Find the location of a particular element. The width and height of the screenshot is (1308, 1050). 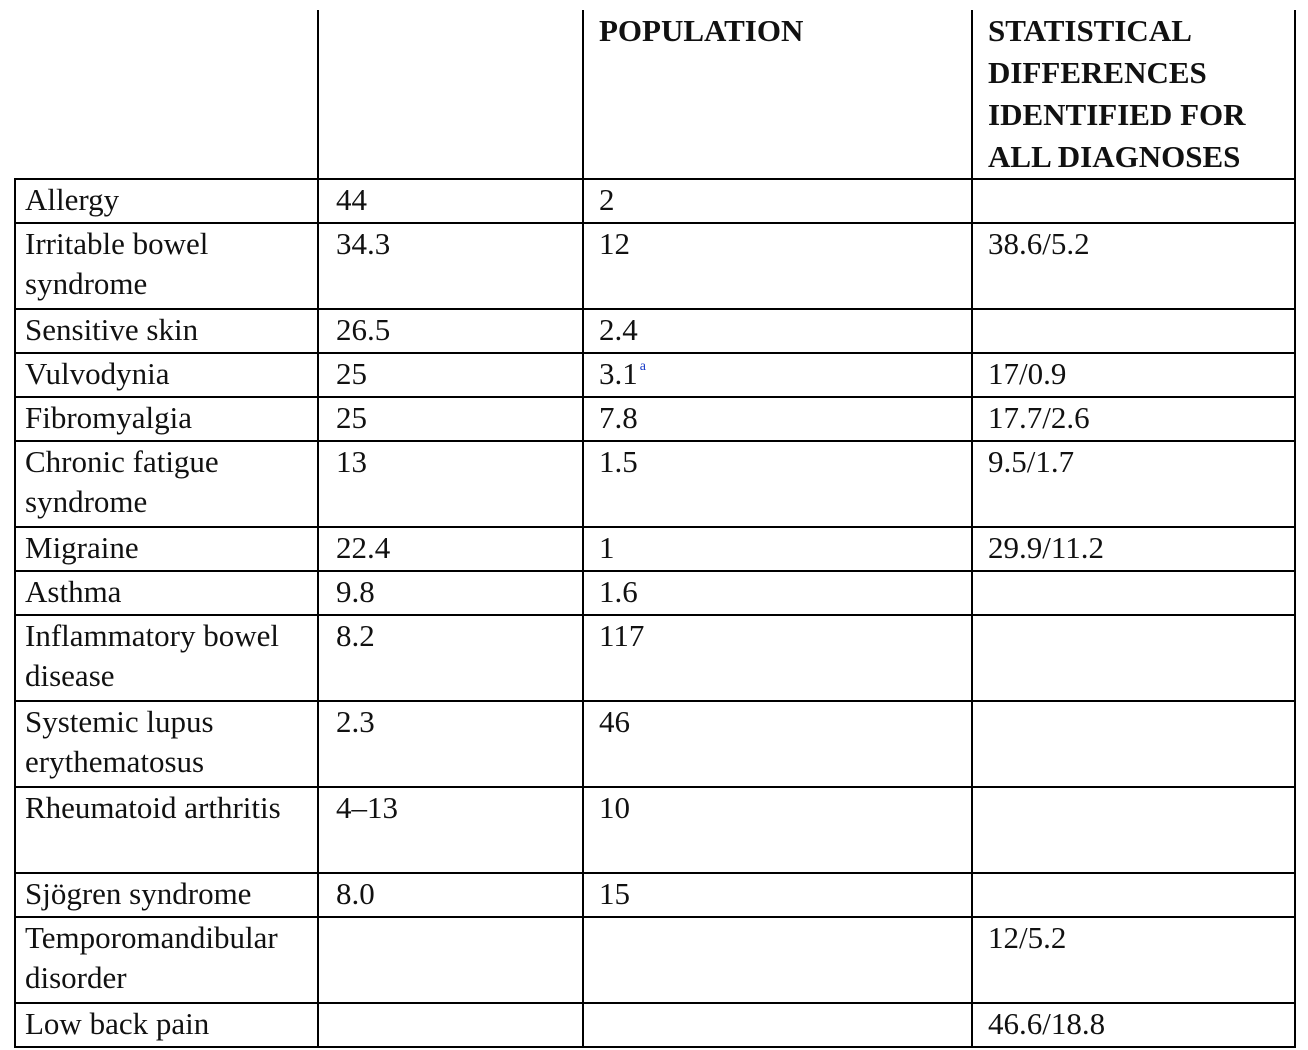

table-row: Sensitive skin 26.5 2.4 is located at coordinates (655, 331).